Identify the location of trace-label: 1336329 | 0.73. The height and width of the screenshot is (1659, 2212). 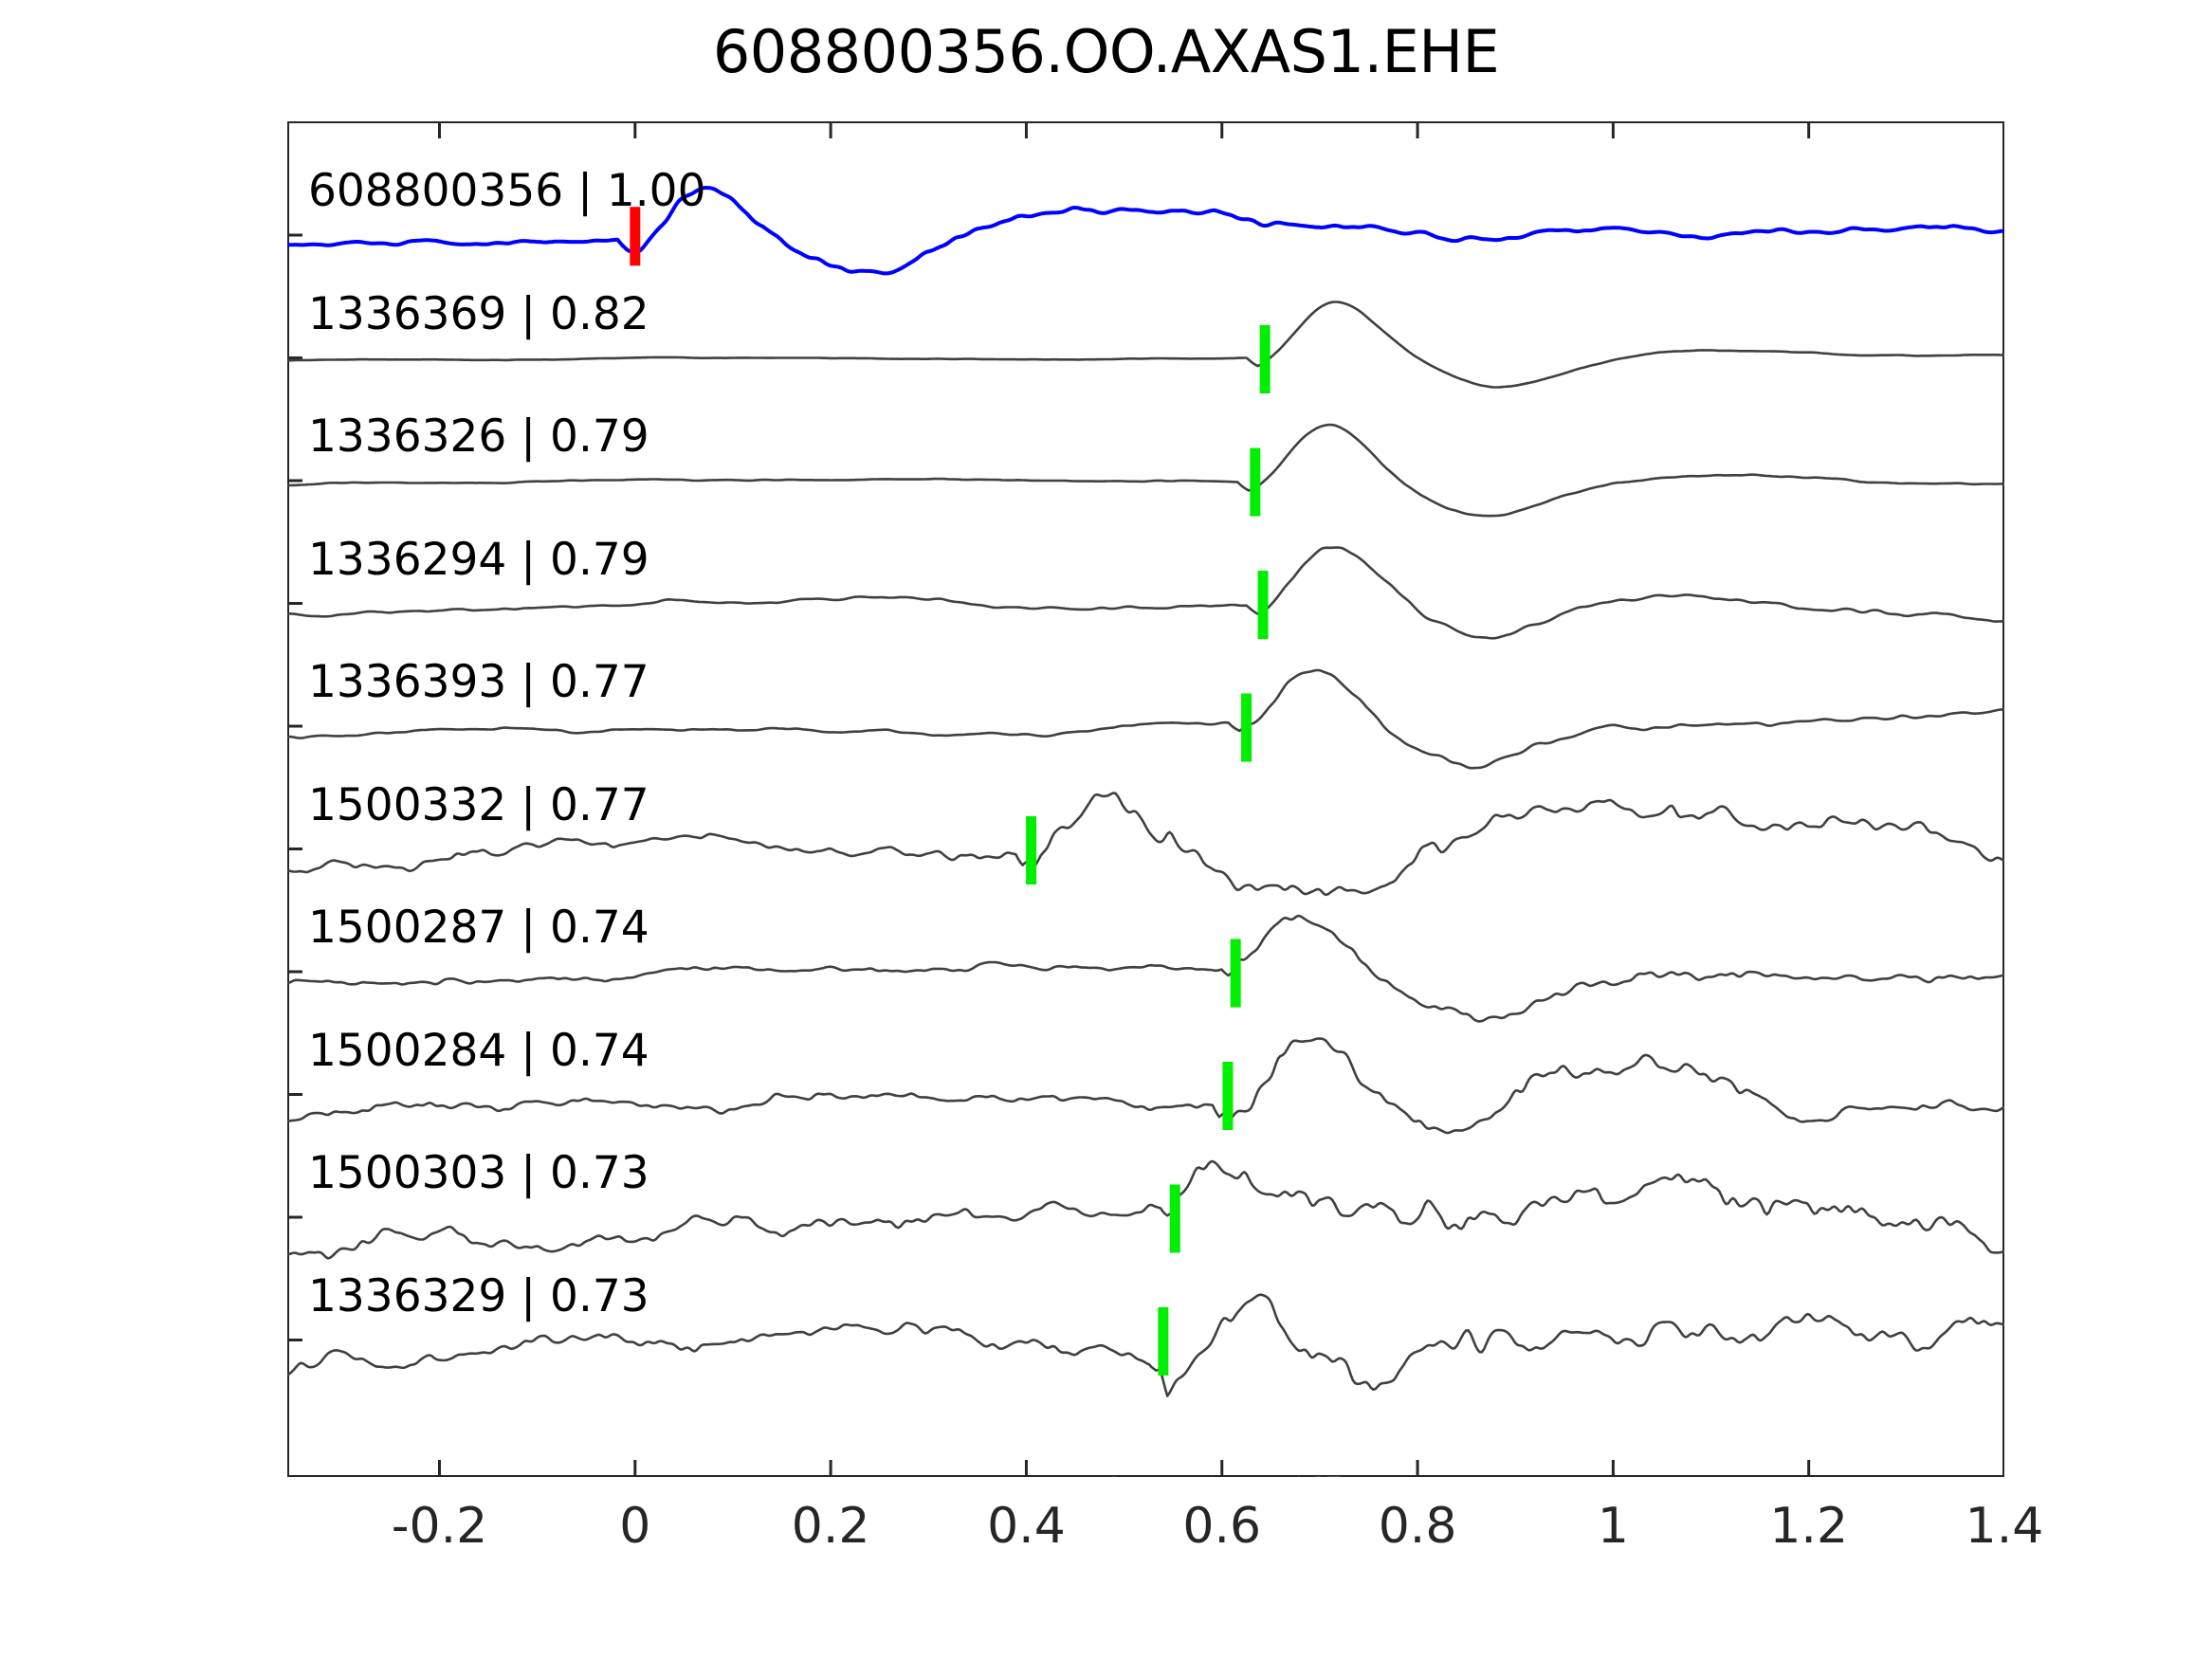
(478, 1295).